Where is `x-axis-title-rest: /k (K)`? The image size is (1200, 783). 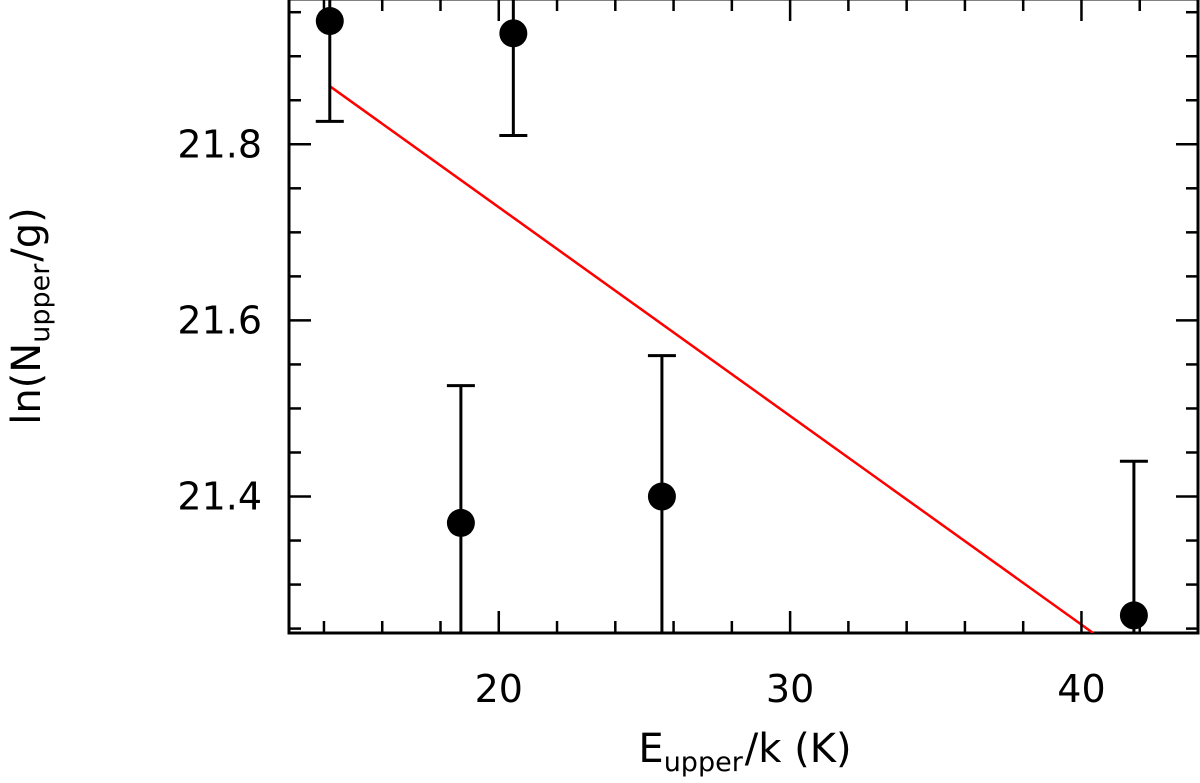 x-axis-title-rest: /k (K) is located at coordinates (798, 749).